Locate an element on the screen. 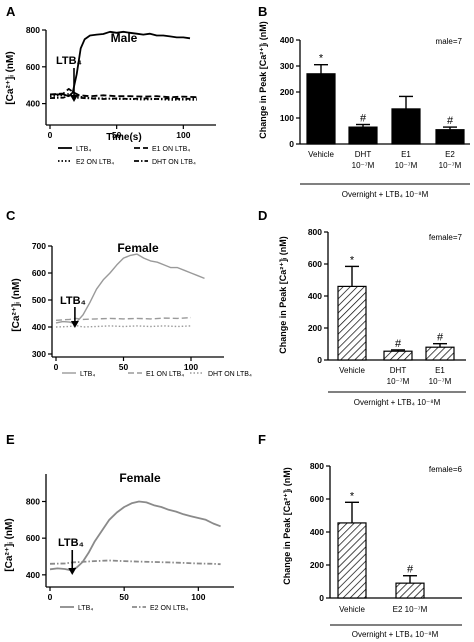 The width and height of the screenshot is (474, 642). panel-b-ylabel: Change in Peak [Ca²⁺]ᵢ (nM) is located at coordinates (263, 80).